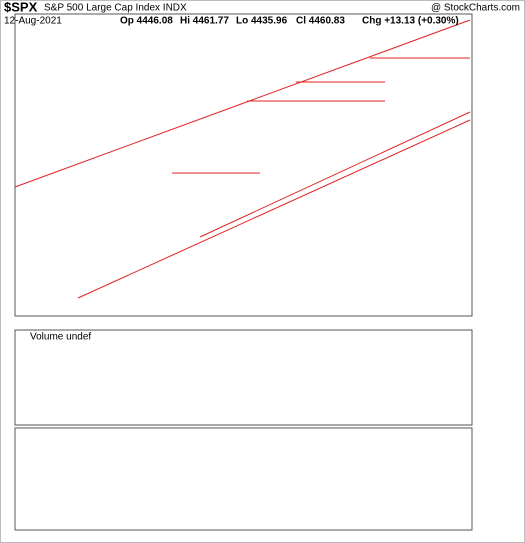 Image resolution: width=525 pixels, height=543 pixels. What do you see at coordinates (475, 8) in the screenshot?
I see `source: @ StockCharts.com` at bounding box center [475, 8].